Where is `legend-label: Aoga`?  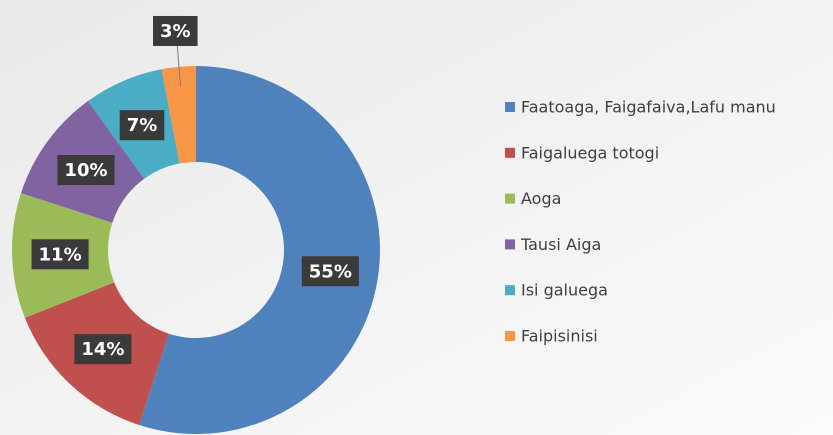
legend-label: Aoga is located at coordinates (541, 198).